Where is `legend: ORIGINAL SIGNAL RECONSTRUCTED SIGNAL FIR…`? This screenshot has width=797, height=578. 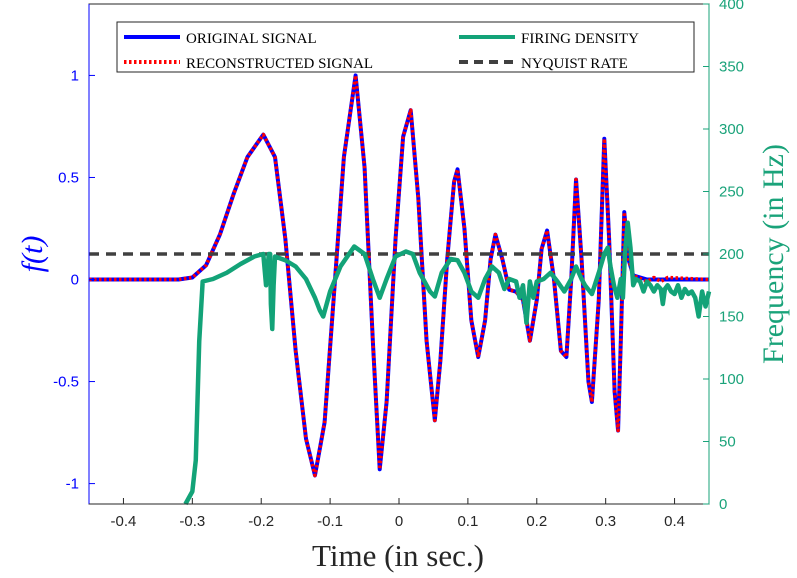 legend: ORIGINAL SIGNAL RECONSTRUCTED SIGNAL FIR… is located at coordinates (405, 47).